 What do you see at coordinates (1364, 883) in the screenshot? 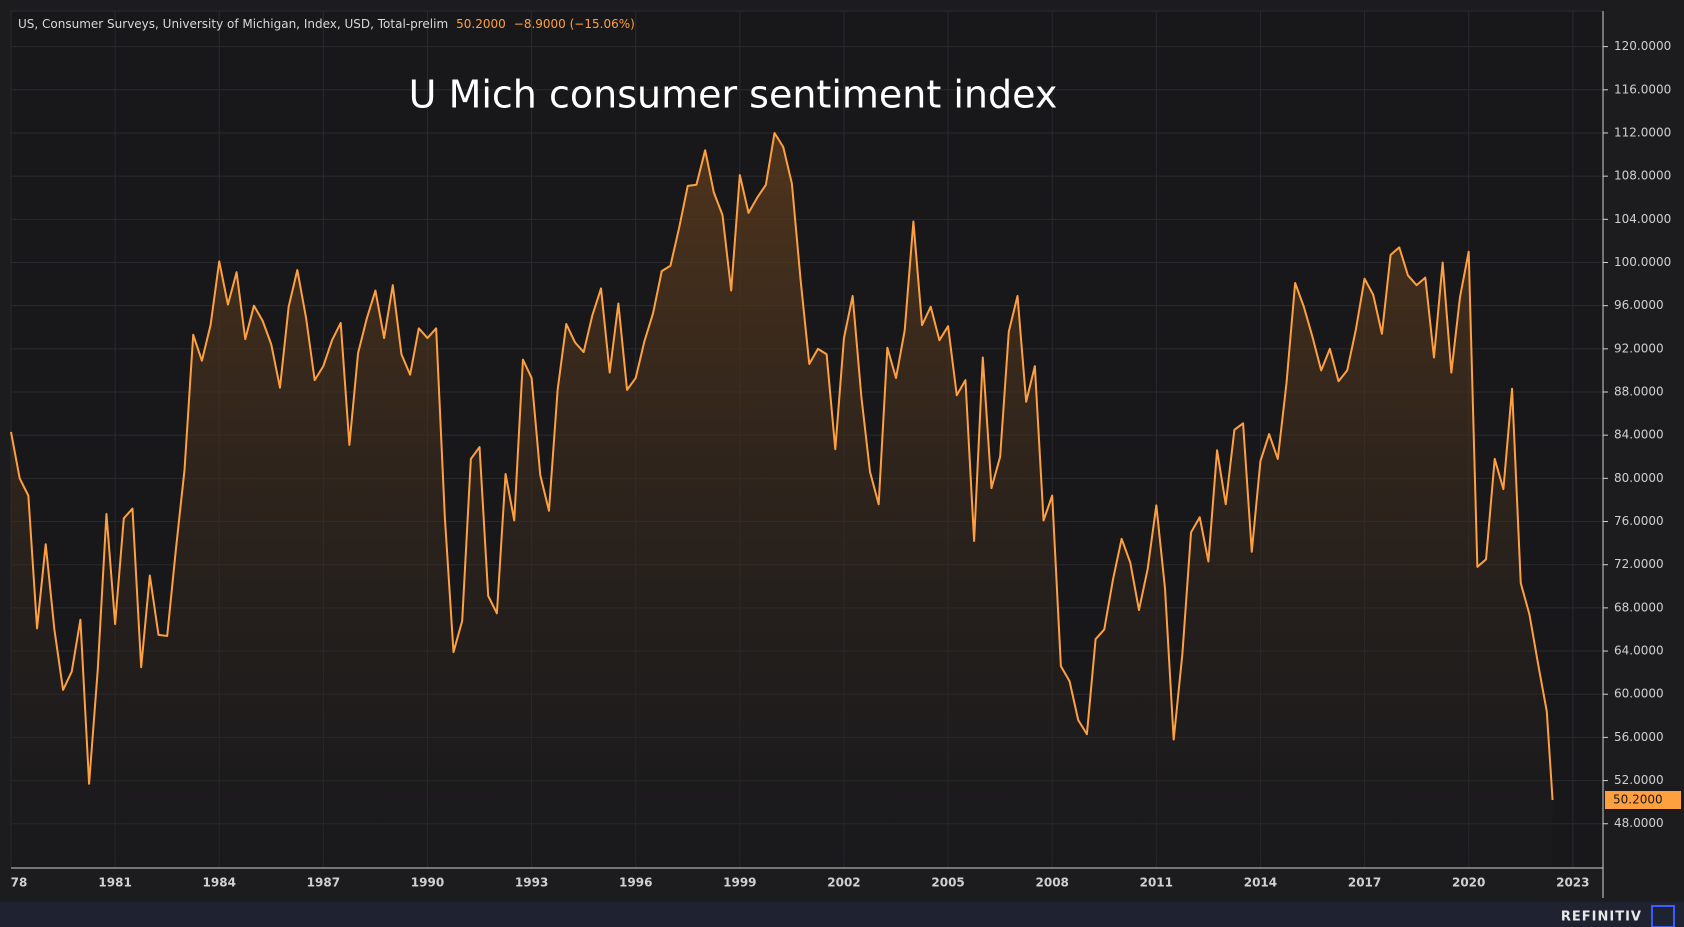
I see `x-tick-label: 2017` at bounding box center [1364, 883].